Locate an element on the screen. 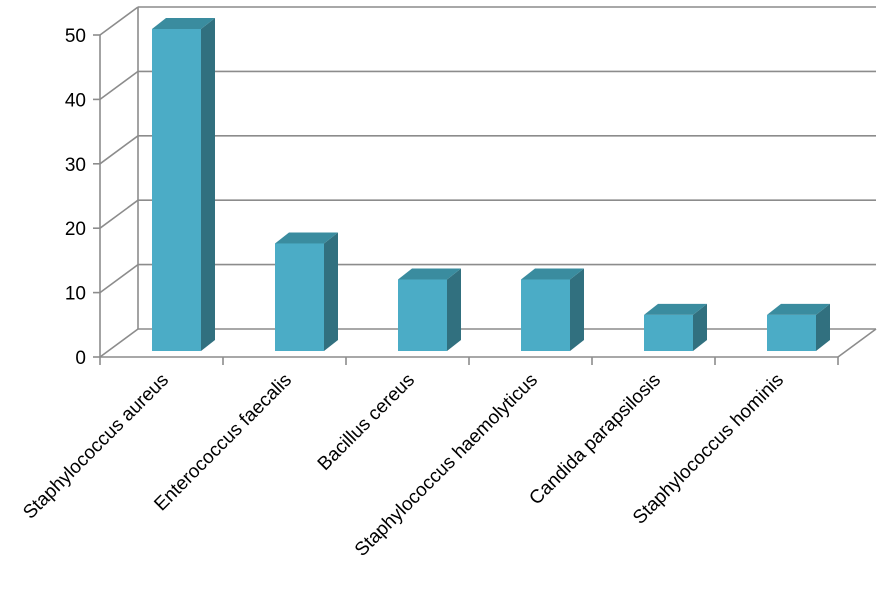  y-tick-label: 40 is located at coordinates (75, 100).